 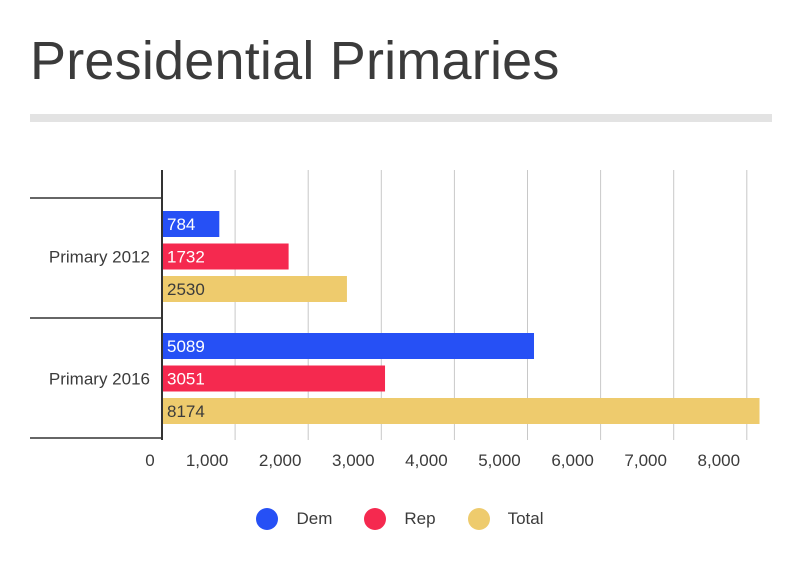 What do you see at coordinates (99, 379) in the screenshot?
I see `category-label: Primary 2016` at bounding box center [99, 379].